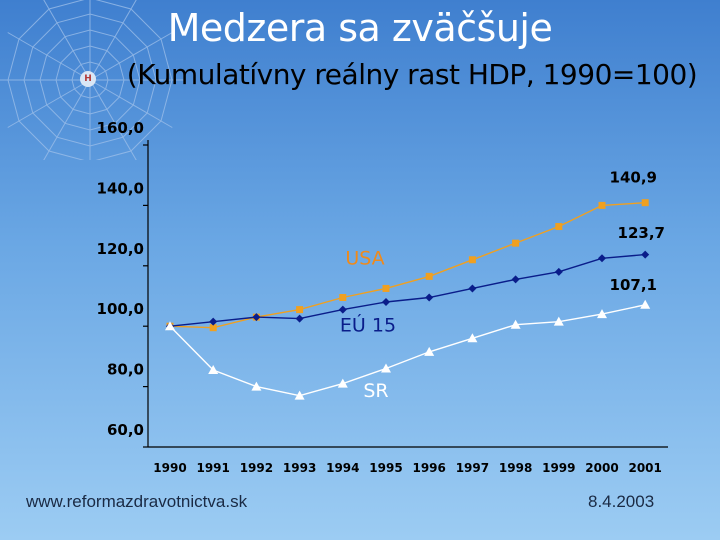  I want to click on end-value-label: 107,1, so click(633, 285).